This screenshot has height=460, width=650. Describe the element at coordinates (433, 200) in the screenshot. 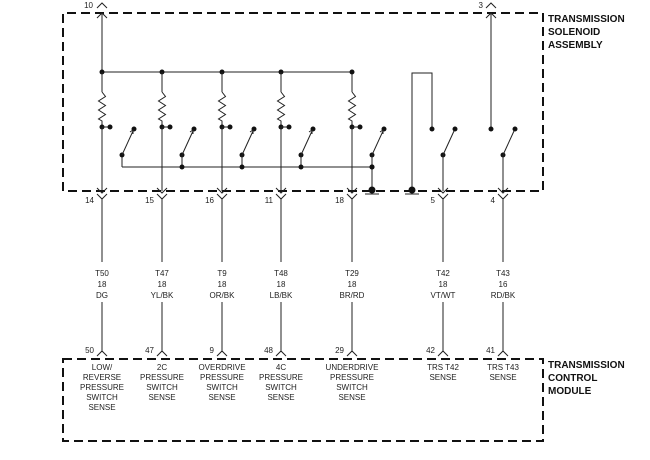

I see `solenoid-pin-label: 5` at that location.